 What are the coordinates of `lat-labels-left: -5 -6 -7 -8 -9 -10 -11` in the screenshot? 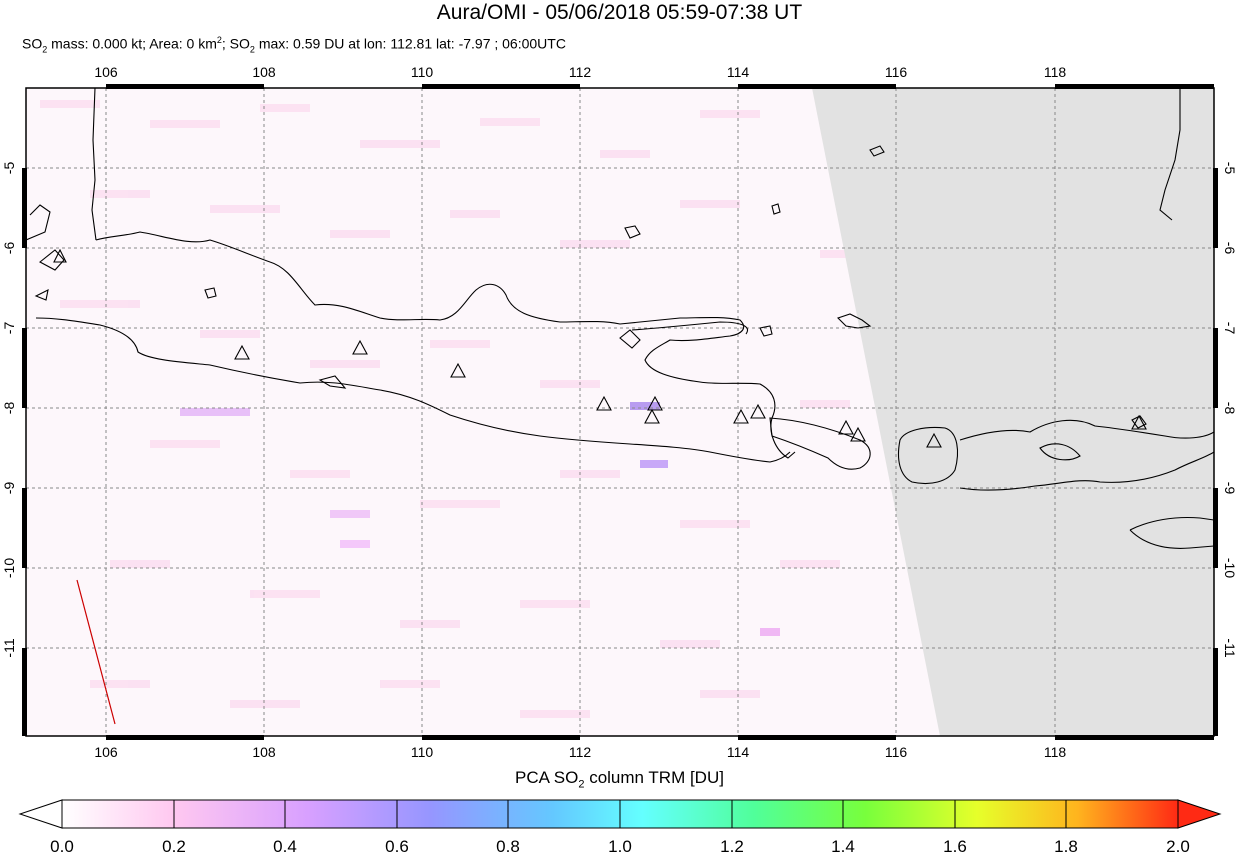 It's located at (9, 410).